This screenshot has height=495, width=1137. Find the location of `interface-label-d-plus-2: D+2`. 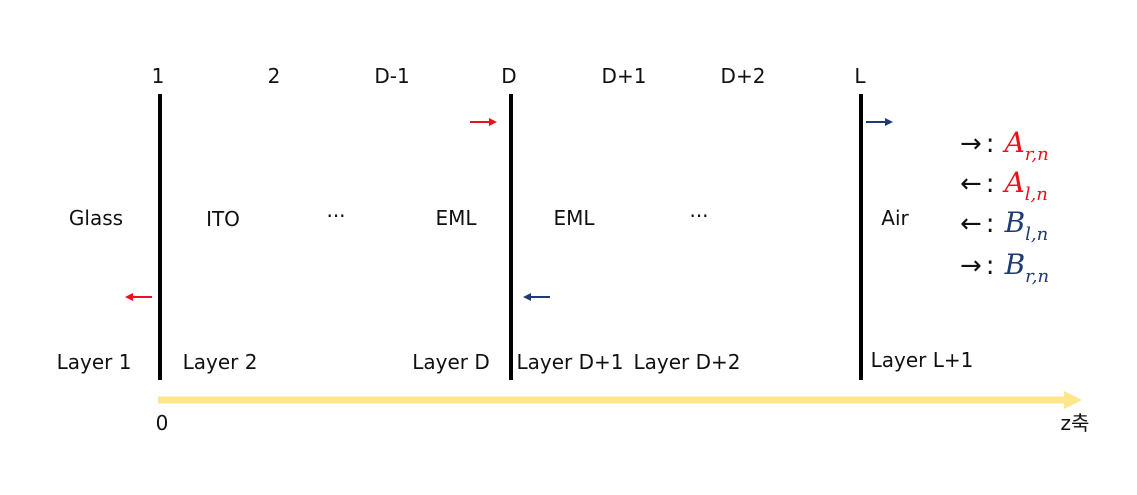

interface-label-d-plus-2: D+2 is located at coordinates (743, 76).